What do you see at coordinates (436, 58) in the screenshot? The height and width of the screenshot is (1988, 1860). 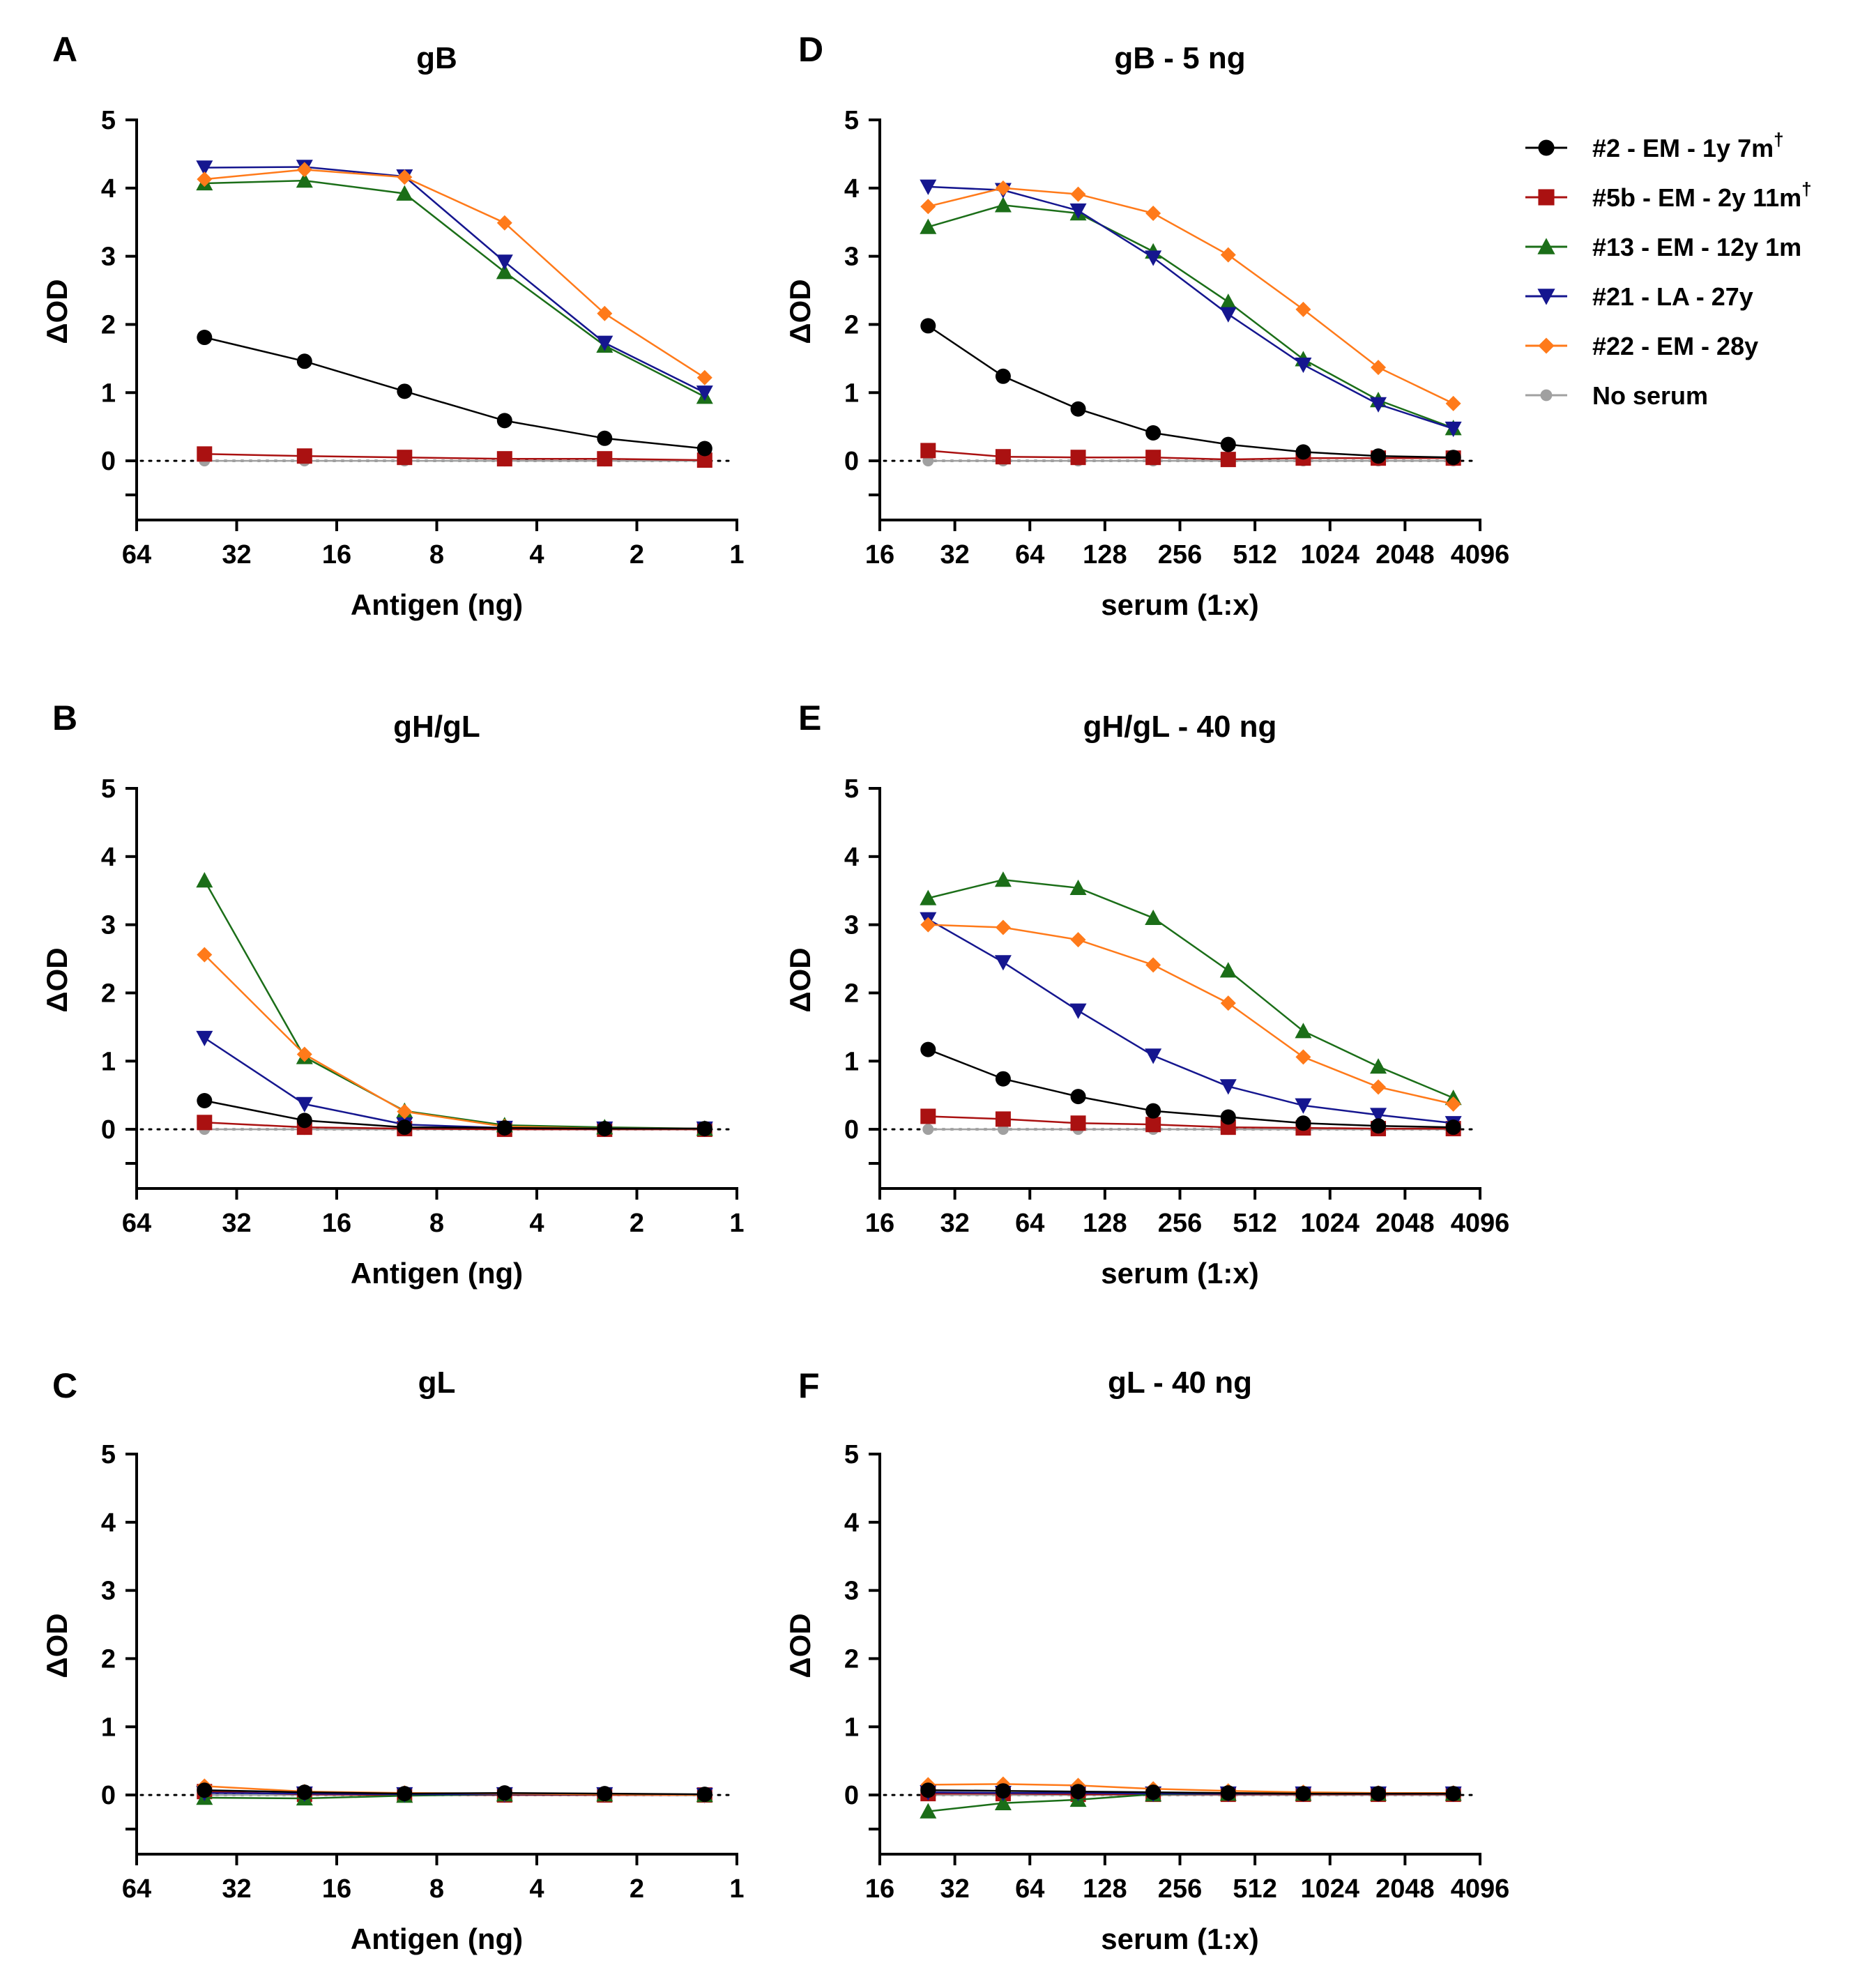 I see `panel-title: gB` at bounding box center [436, 58].